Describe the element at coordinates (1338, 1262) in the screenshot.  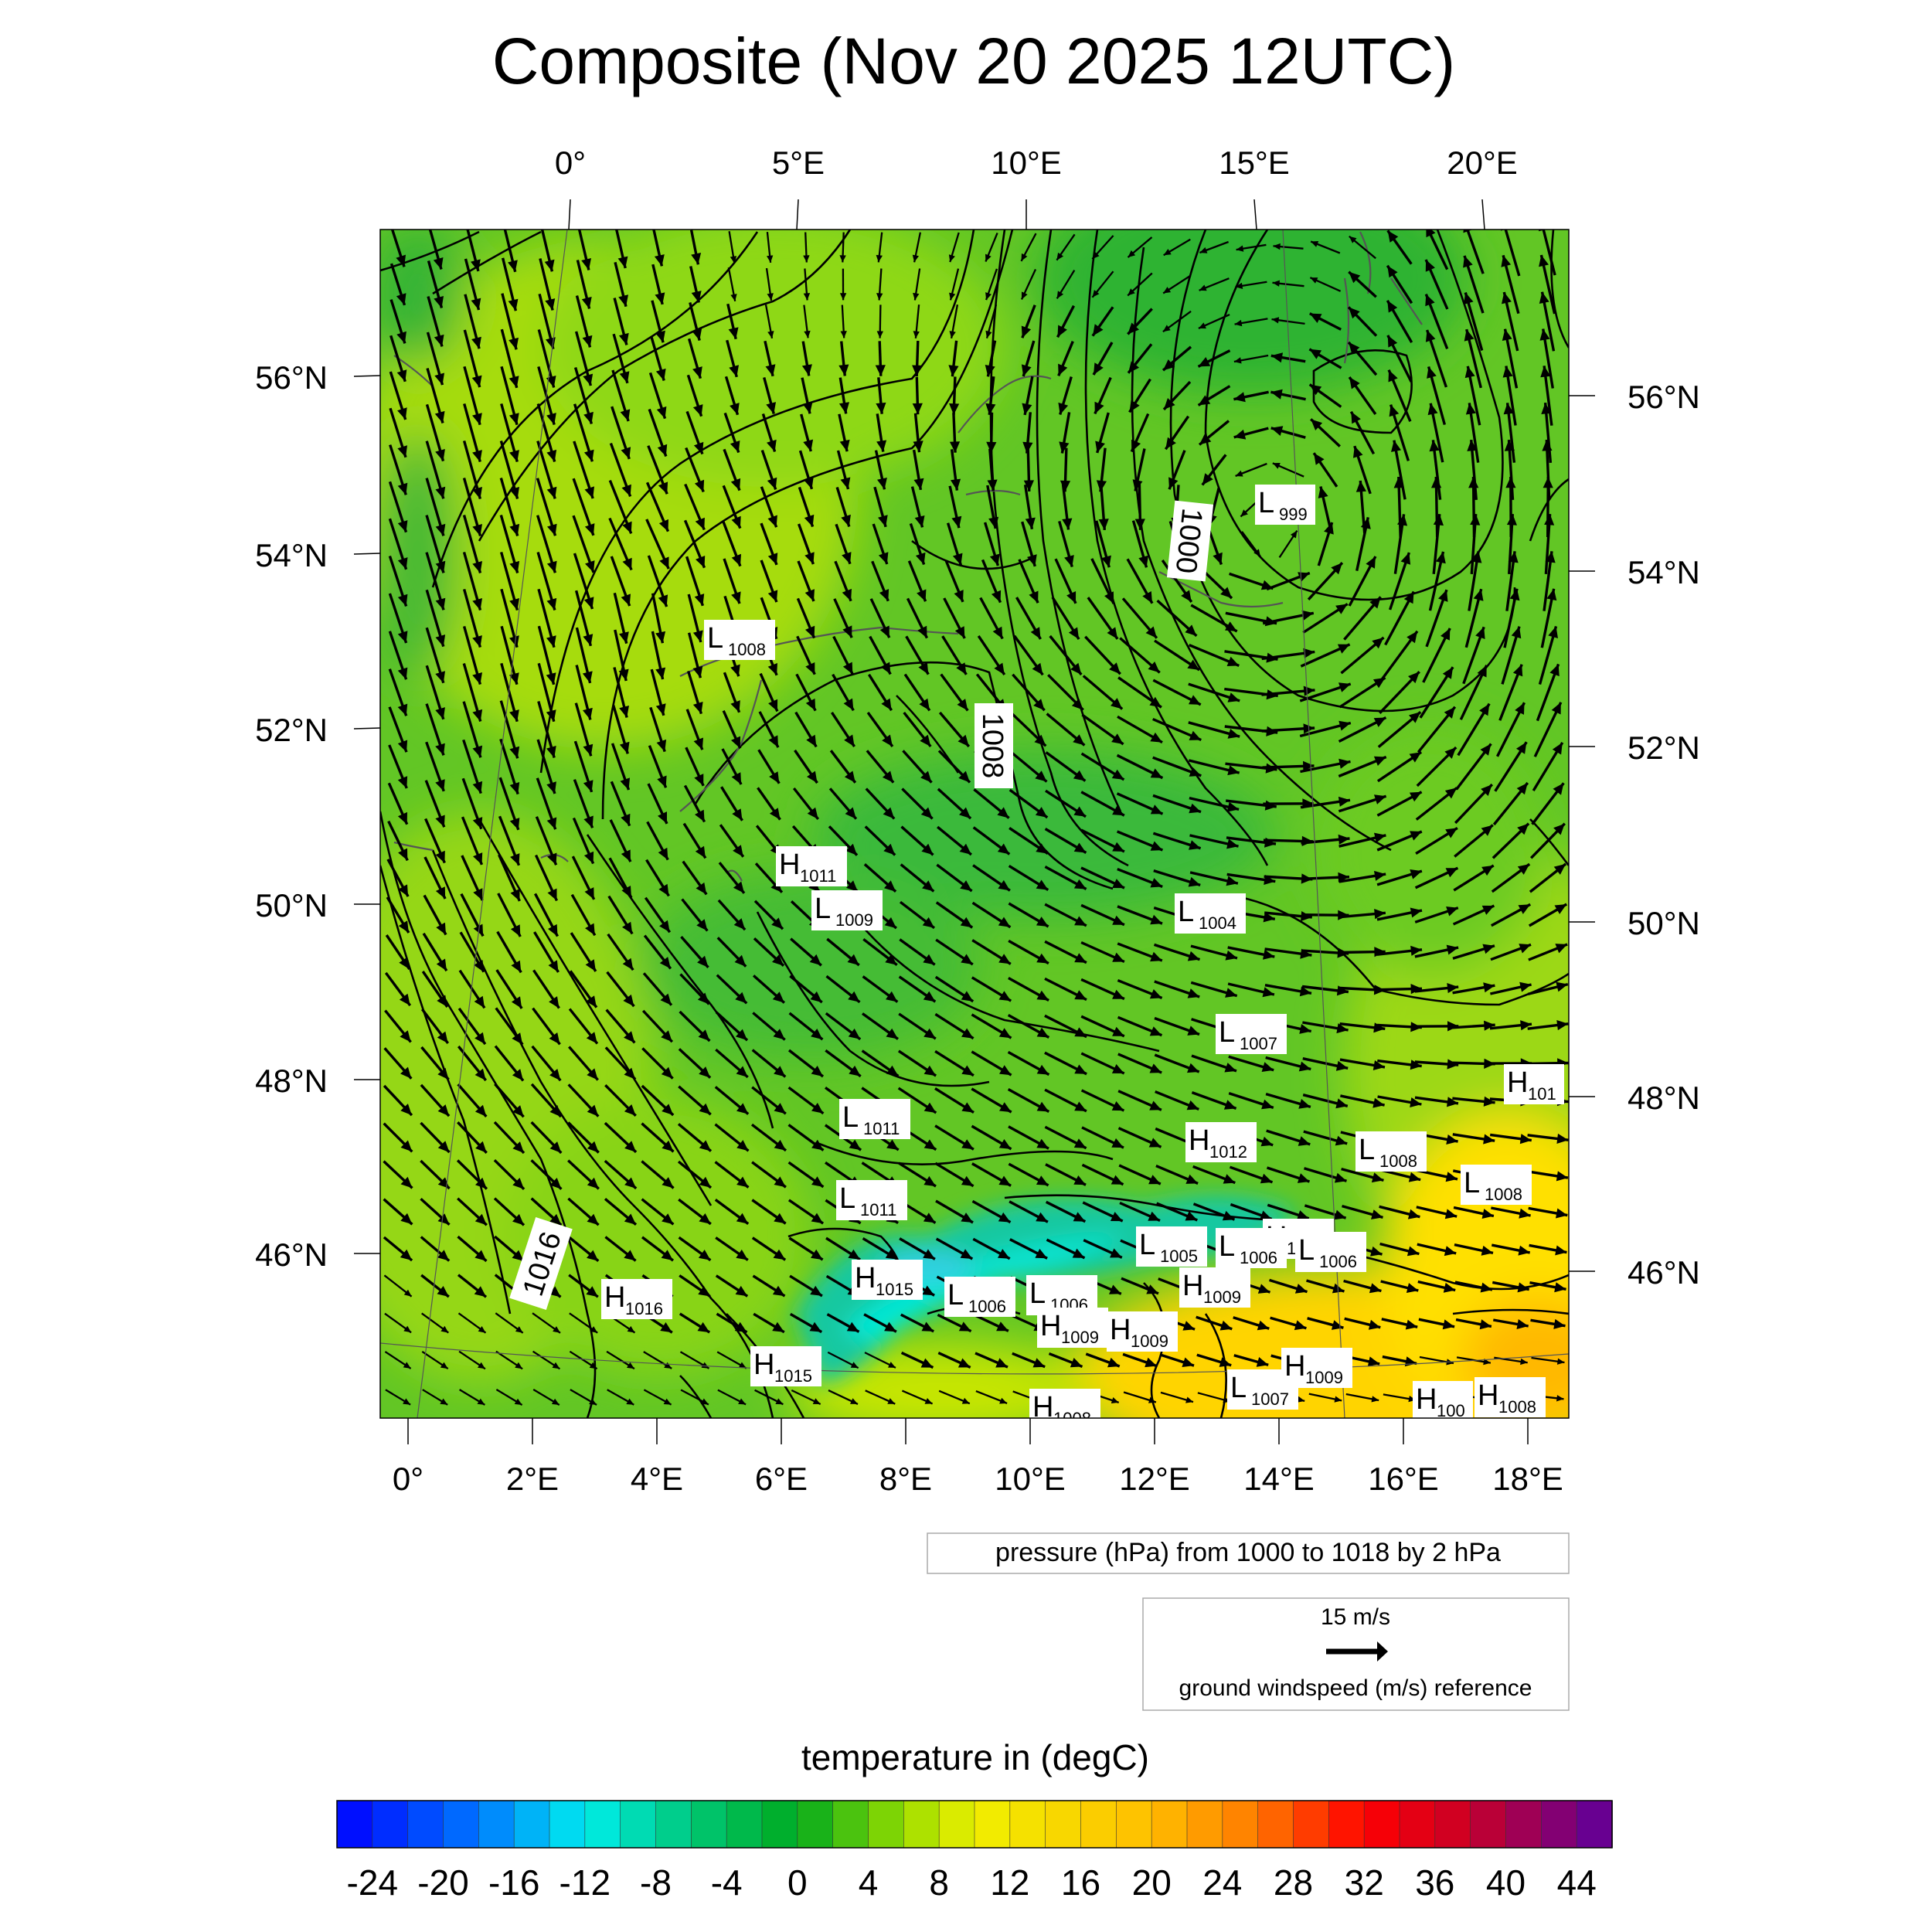
I see `svg-text: 1006` at that location.